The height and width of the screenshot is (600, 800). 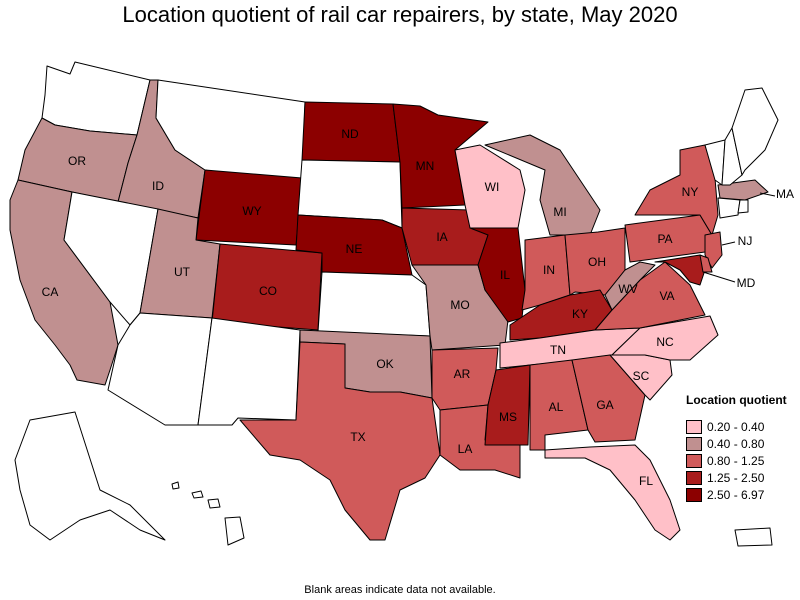 I want to click on label-or: OR, so click(x=77, y=161).